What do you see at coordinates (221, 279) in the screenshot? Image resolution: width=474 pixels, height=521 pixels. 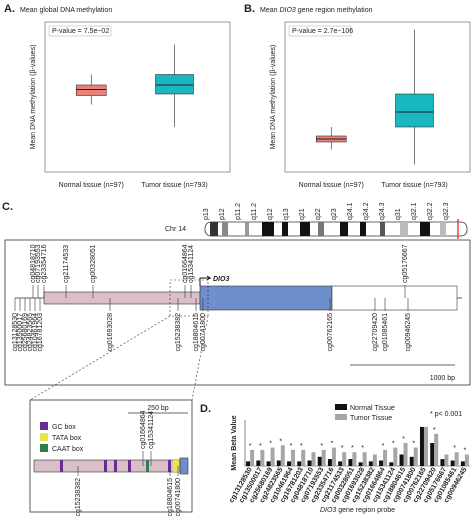 I see `gene-name: DIO3` at bounding box center [221, 279].